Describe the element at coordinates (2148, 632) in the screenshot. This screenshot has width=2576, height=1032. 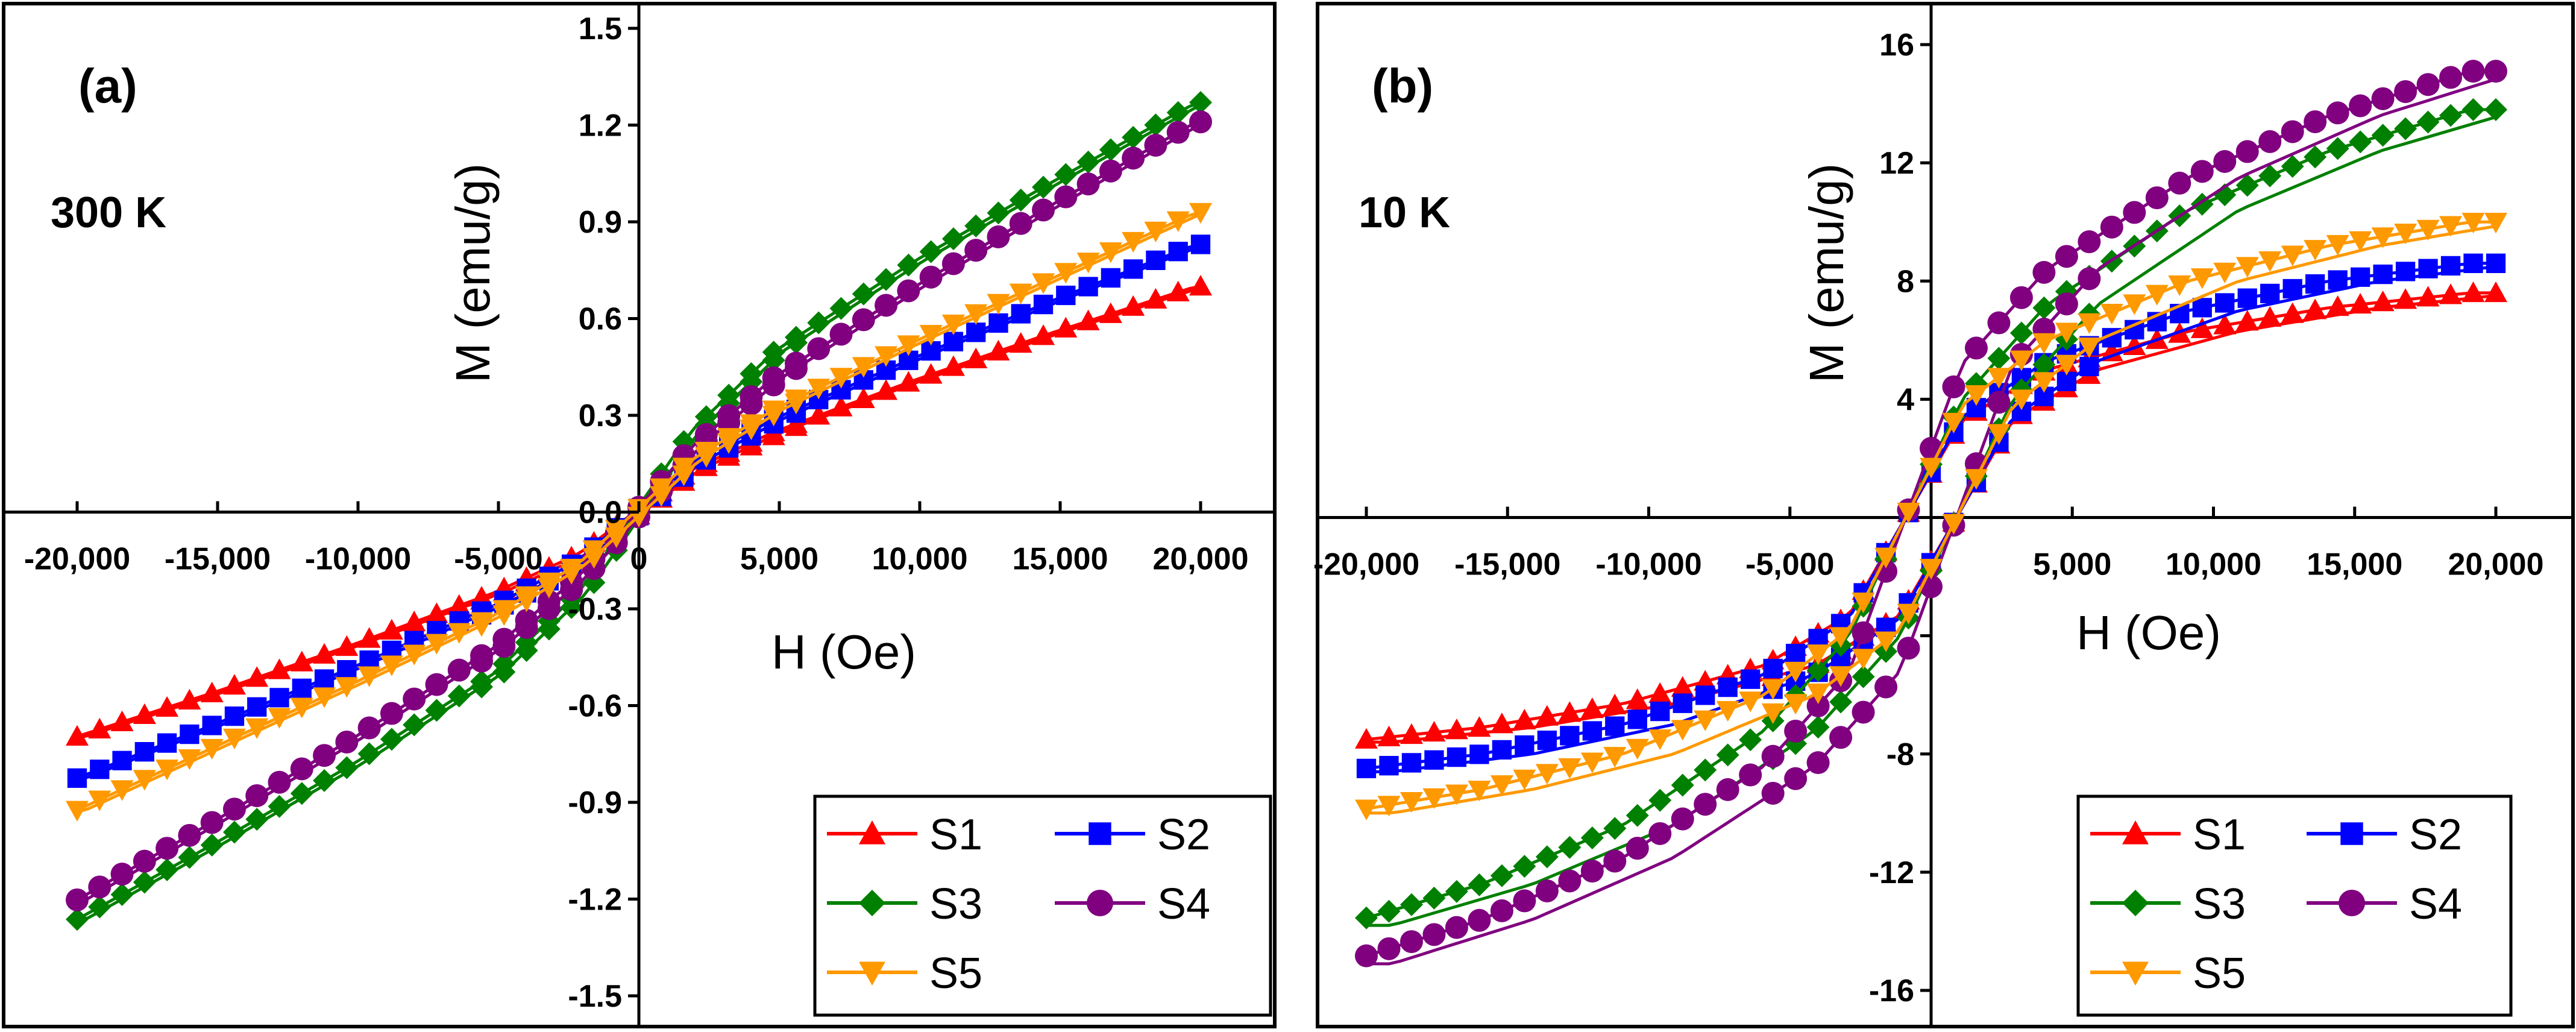
I see `chart-1-x-axis-title: H (Oe)` at that location.